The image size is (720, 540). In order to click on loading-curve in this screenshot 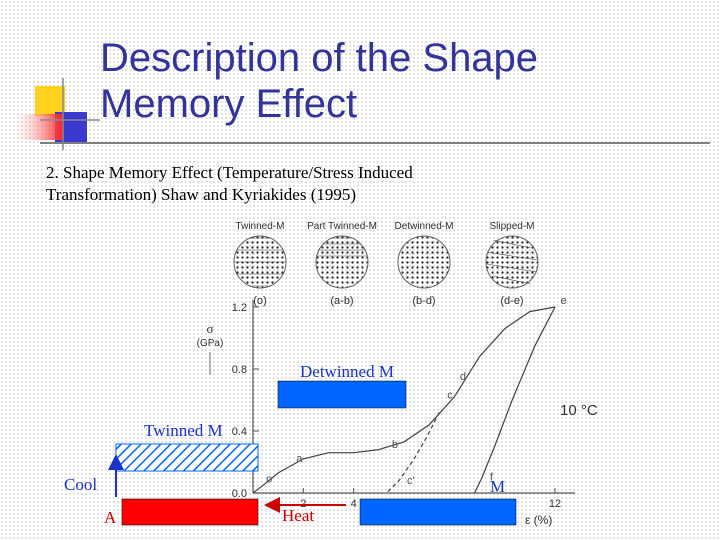, I will do `click(404, 400)`.